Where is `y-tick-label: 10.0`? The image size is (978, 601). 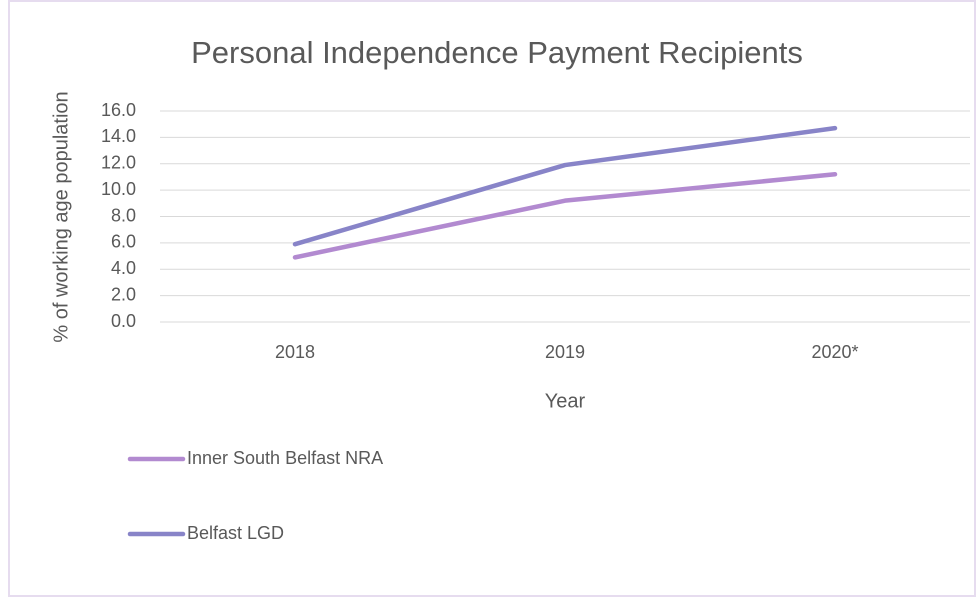
y-tick-label: 10.0 is located at coordinates (118, 189).